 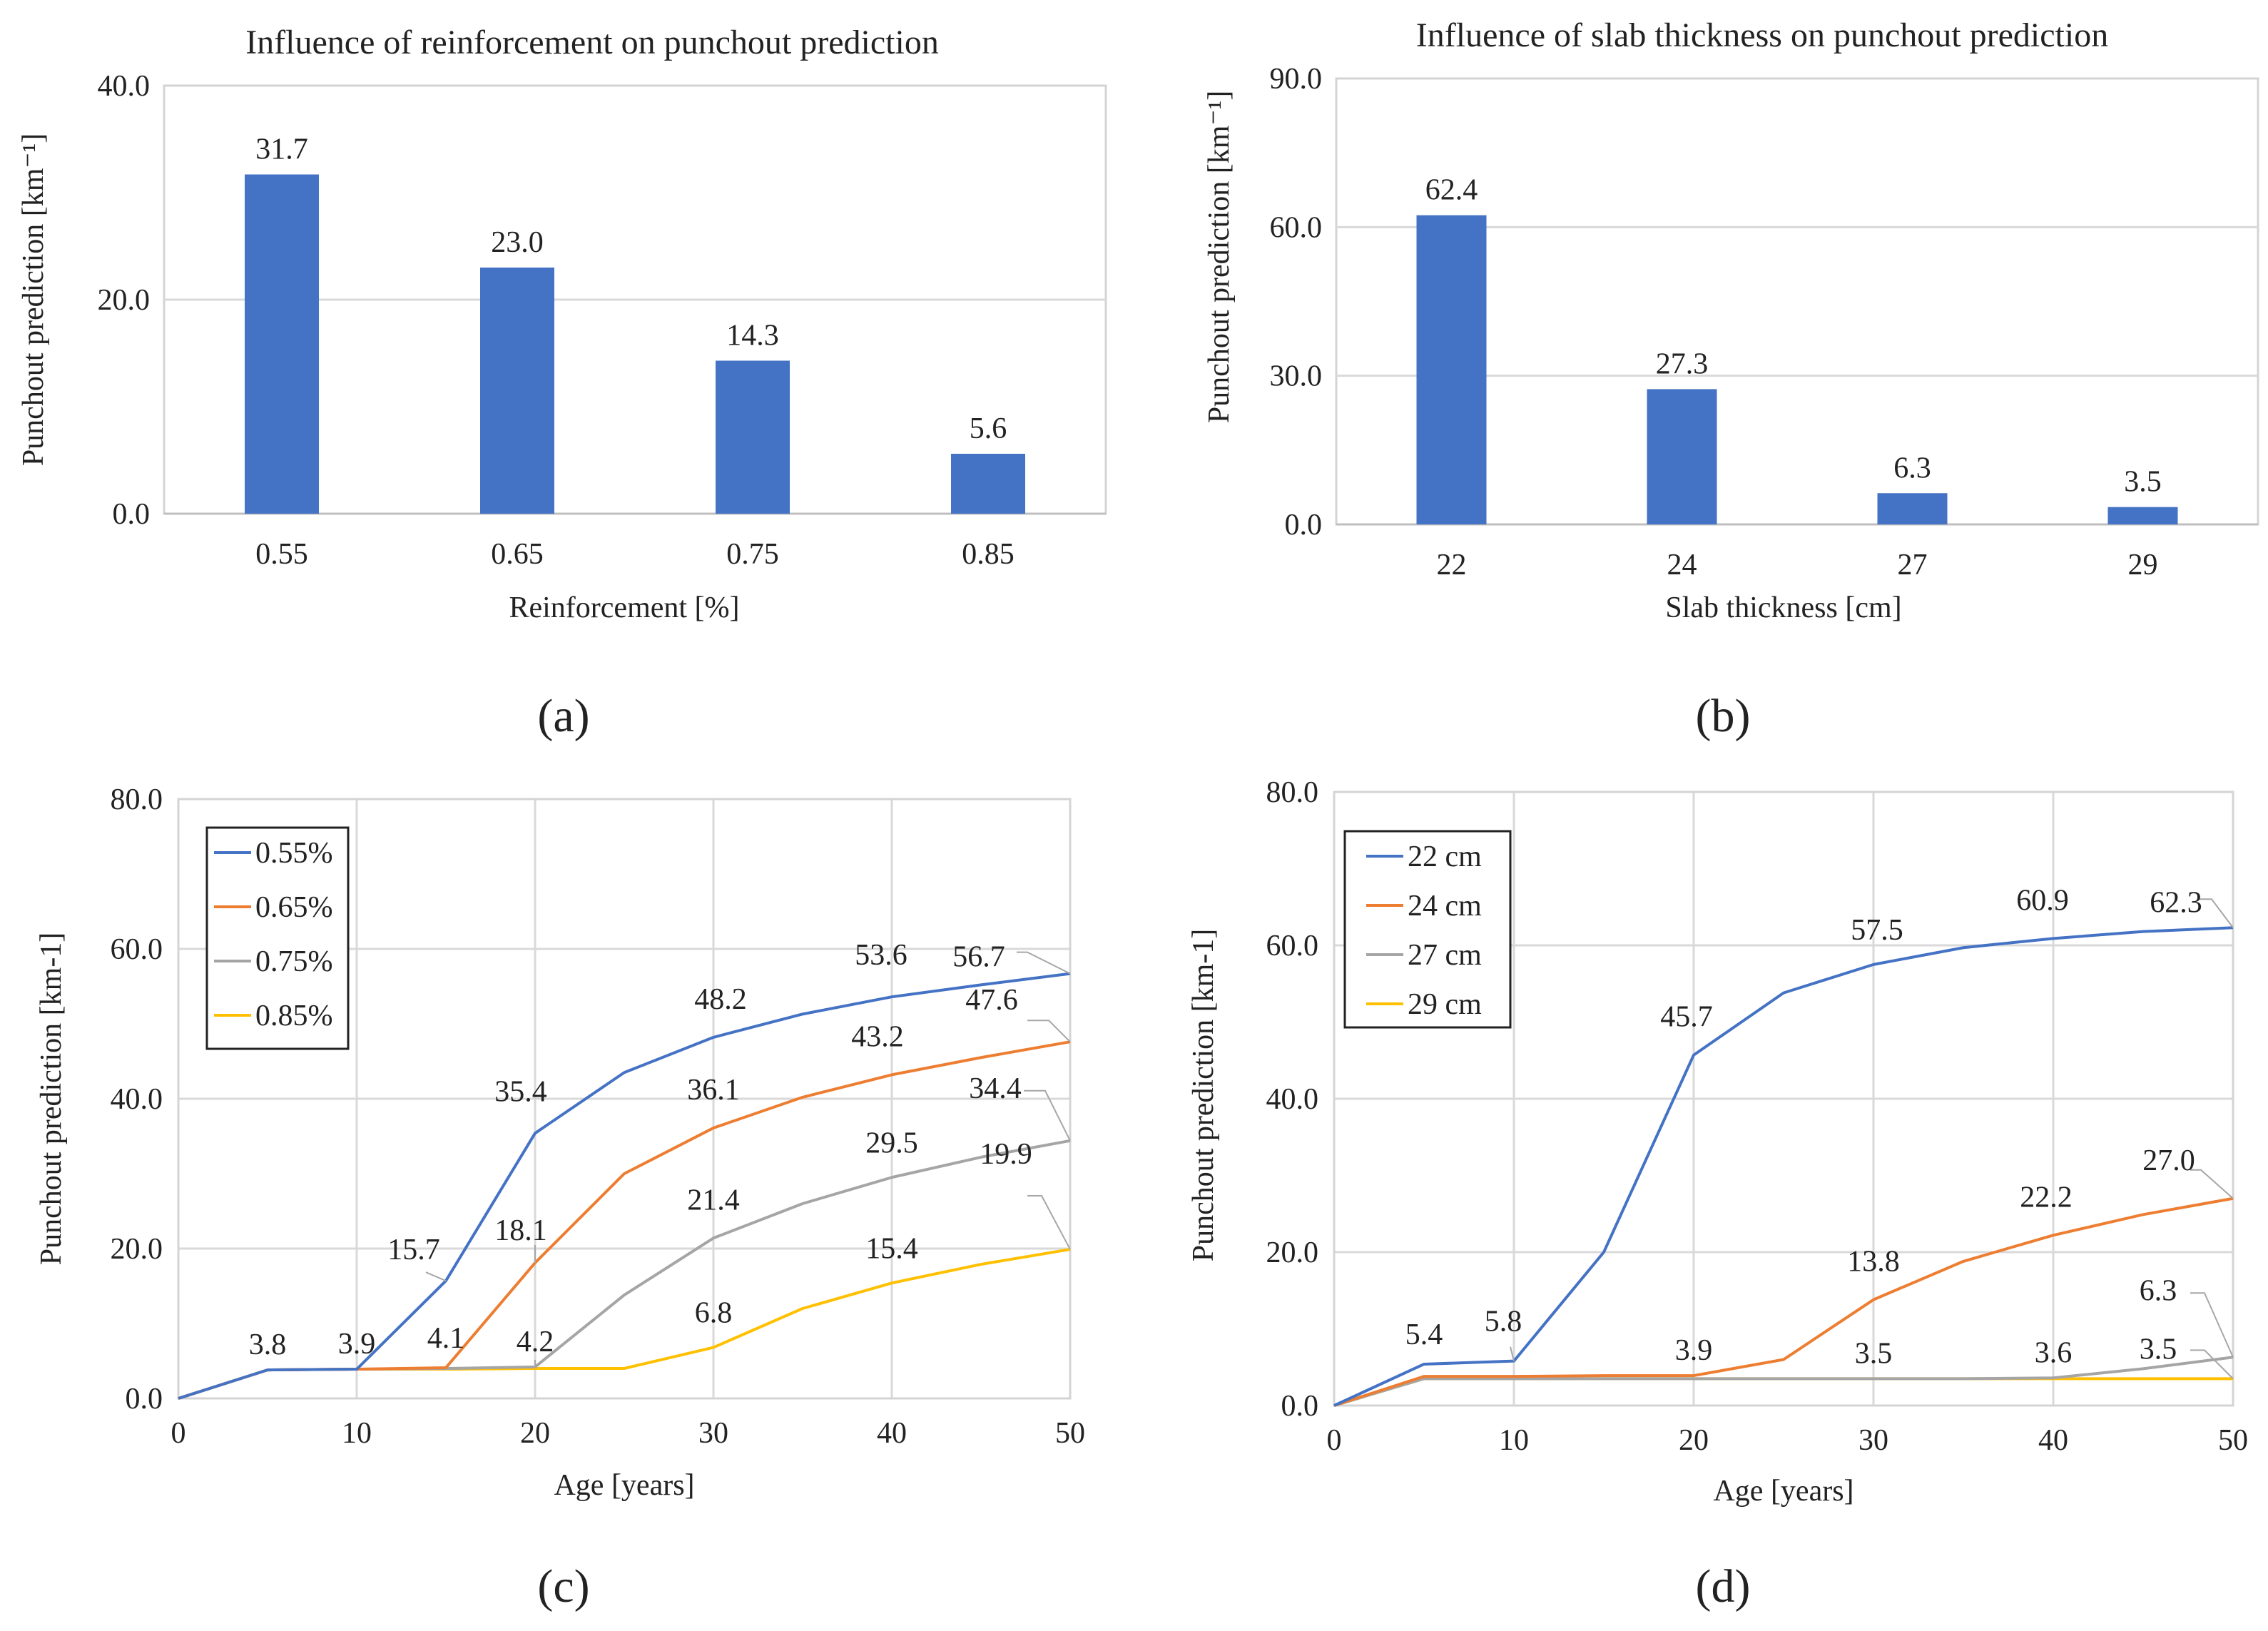 What do you see at coordinates (752, 336) in the screenshot?
I see `chart-a-data-label: 14.3` at bounding box center [752, 336].